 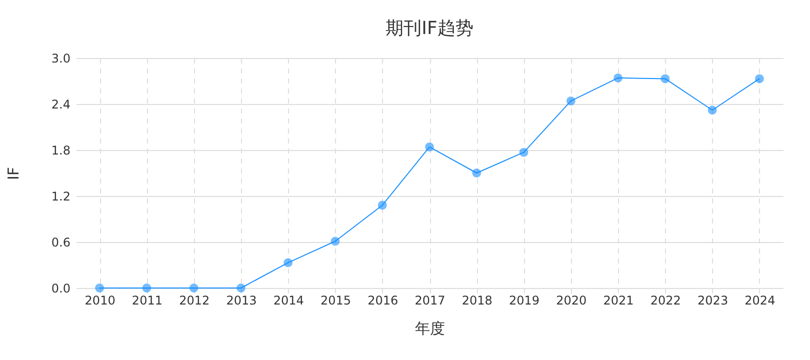 I want to click on x-tick-label: 2013, so click(x=241, y=301).